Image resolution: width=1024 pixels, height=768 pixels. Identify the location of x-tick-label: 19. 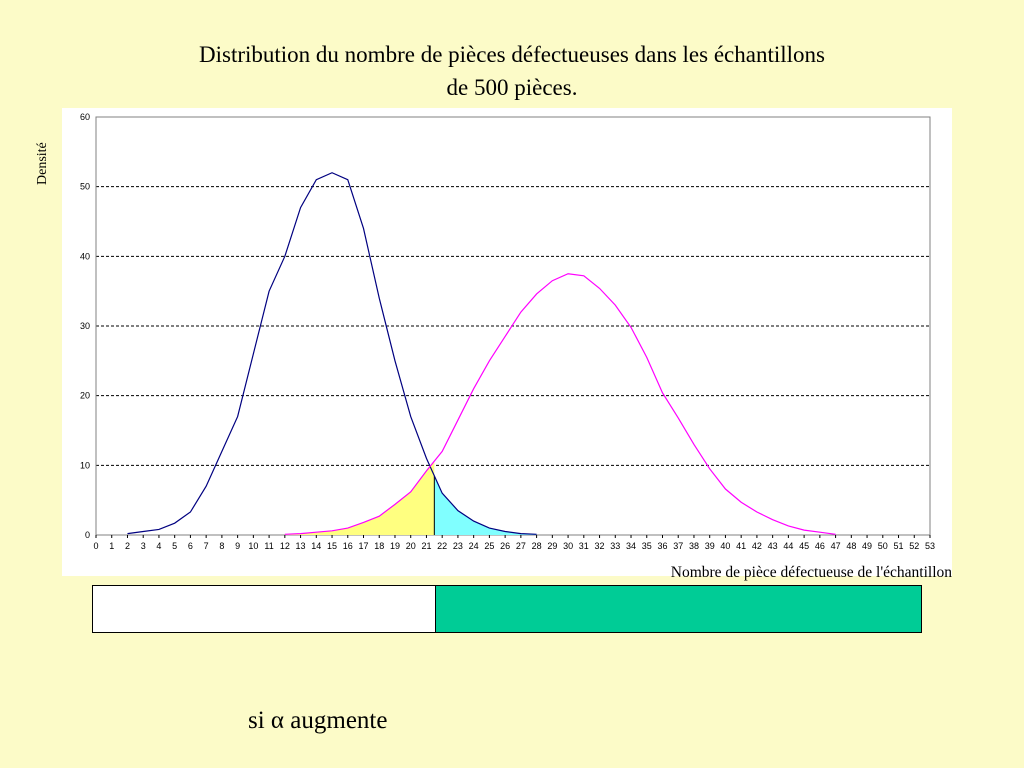
(395, 546).